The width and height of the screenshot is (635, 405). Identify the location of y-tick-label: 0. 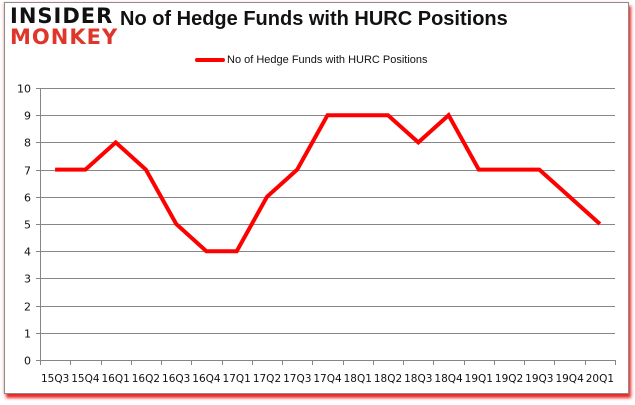
(27, 361).